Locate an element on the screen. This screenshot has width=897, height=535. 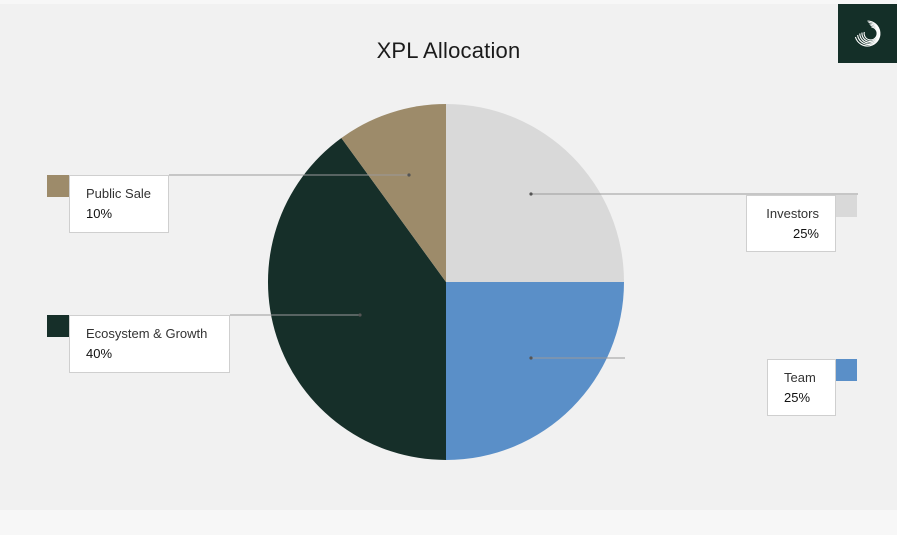
swatch-public-sale is located at coordinates (58, 186).